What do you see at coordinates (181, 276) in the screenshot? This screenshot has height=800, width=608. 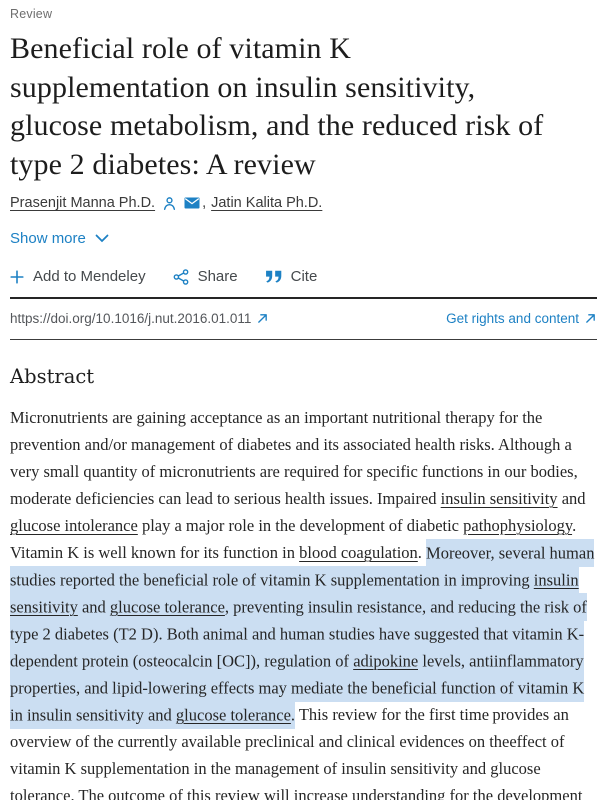 I see `share-icon` at bounding box center [181, 276].